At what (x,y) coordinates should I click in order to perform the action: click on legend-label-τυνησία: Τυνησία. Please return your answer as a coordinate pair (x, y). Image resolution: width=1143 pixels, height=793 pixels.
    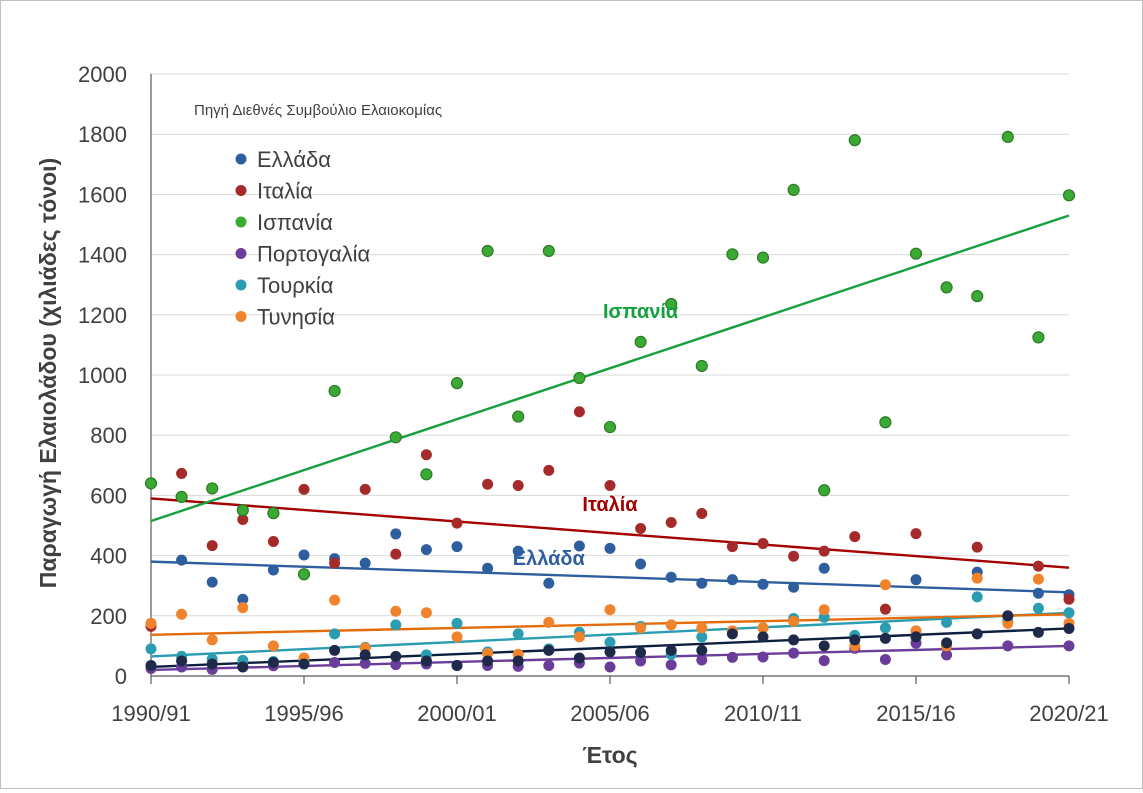
    Looking at the image, I should click on (296, 317).